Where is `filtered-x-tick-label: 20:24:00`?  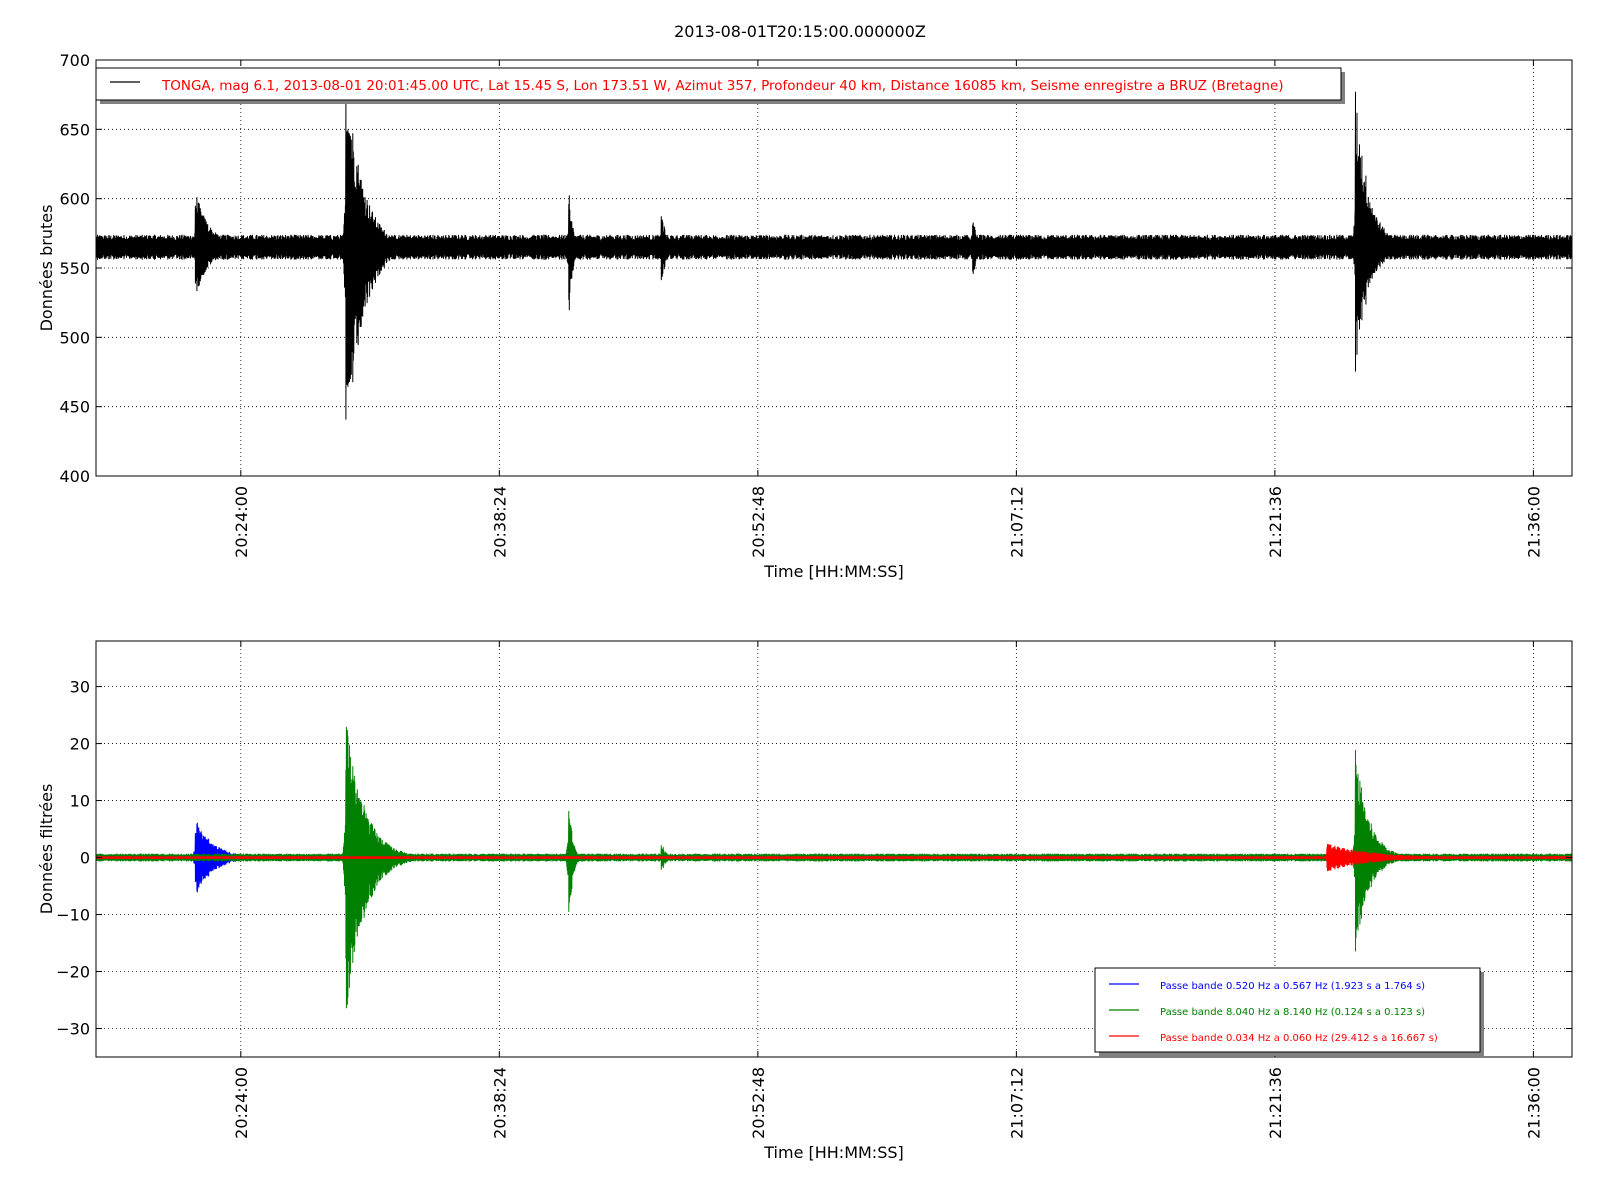 filtered-x-tick-label: 20:24:00 is located at coordinates (241, 1103).